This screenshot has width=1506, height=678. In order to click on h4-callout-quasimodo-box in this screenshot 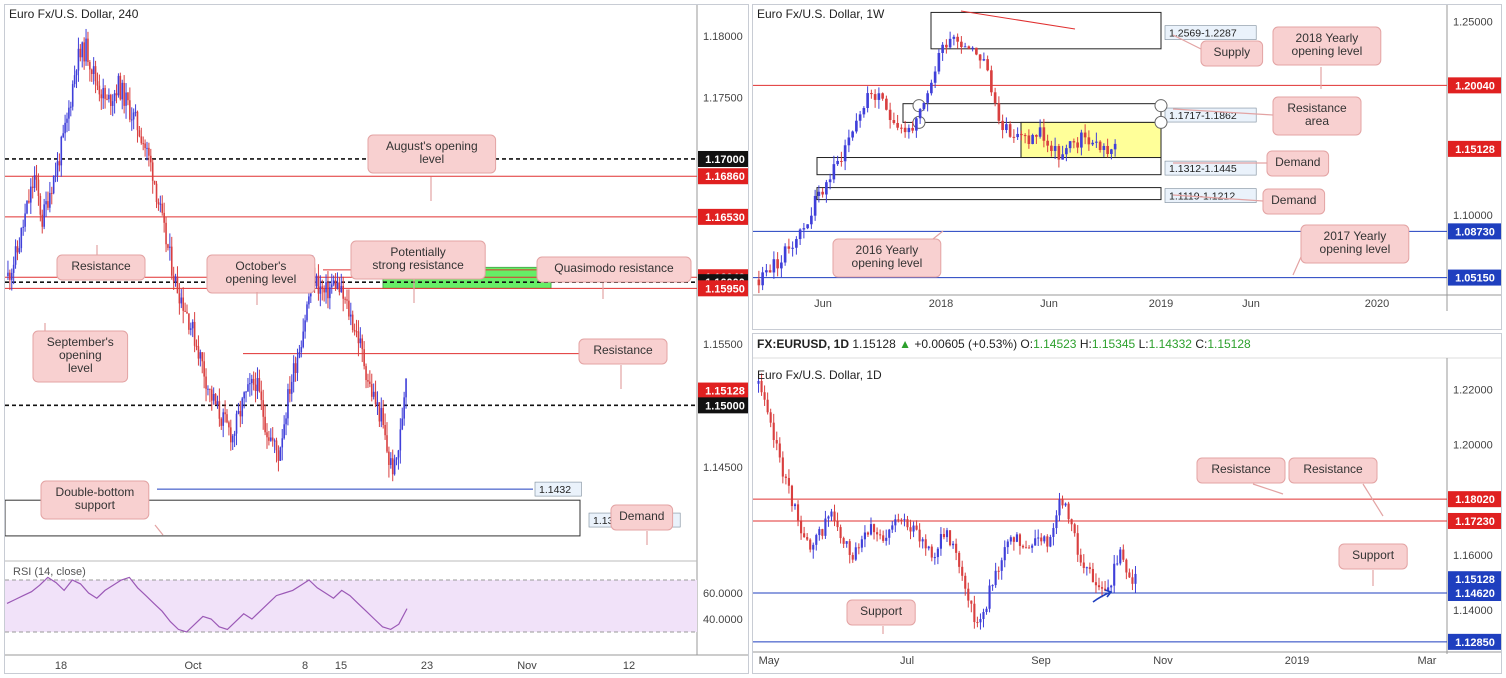, I will do `click(614, 269)`.